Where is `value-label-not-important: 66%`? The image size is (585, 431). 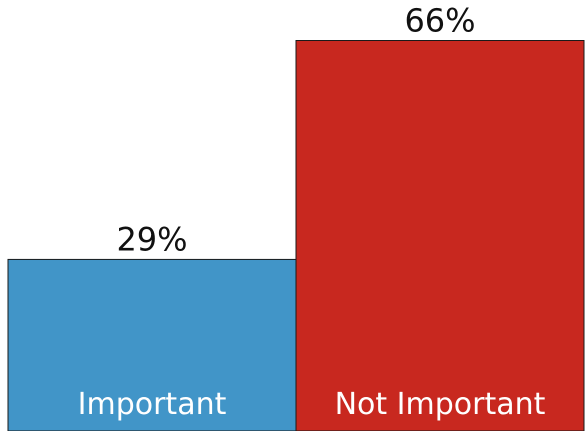 value-label-not-important: 66% is located at coordinates (439, 21).